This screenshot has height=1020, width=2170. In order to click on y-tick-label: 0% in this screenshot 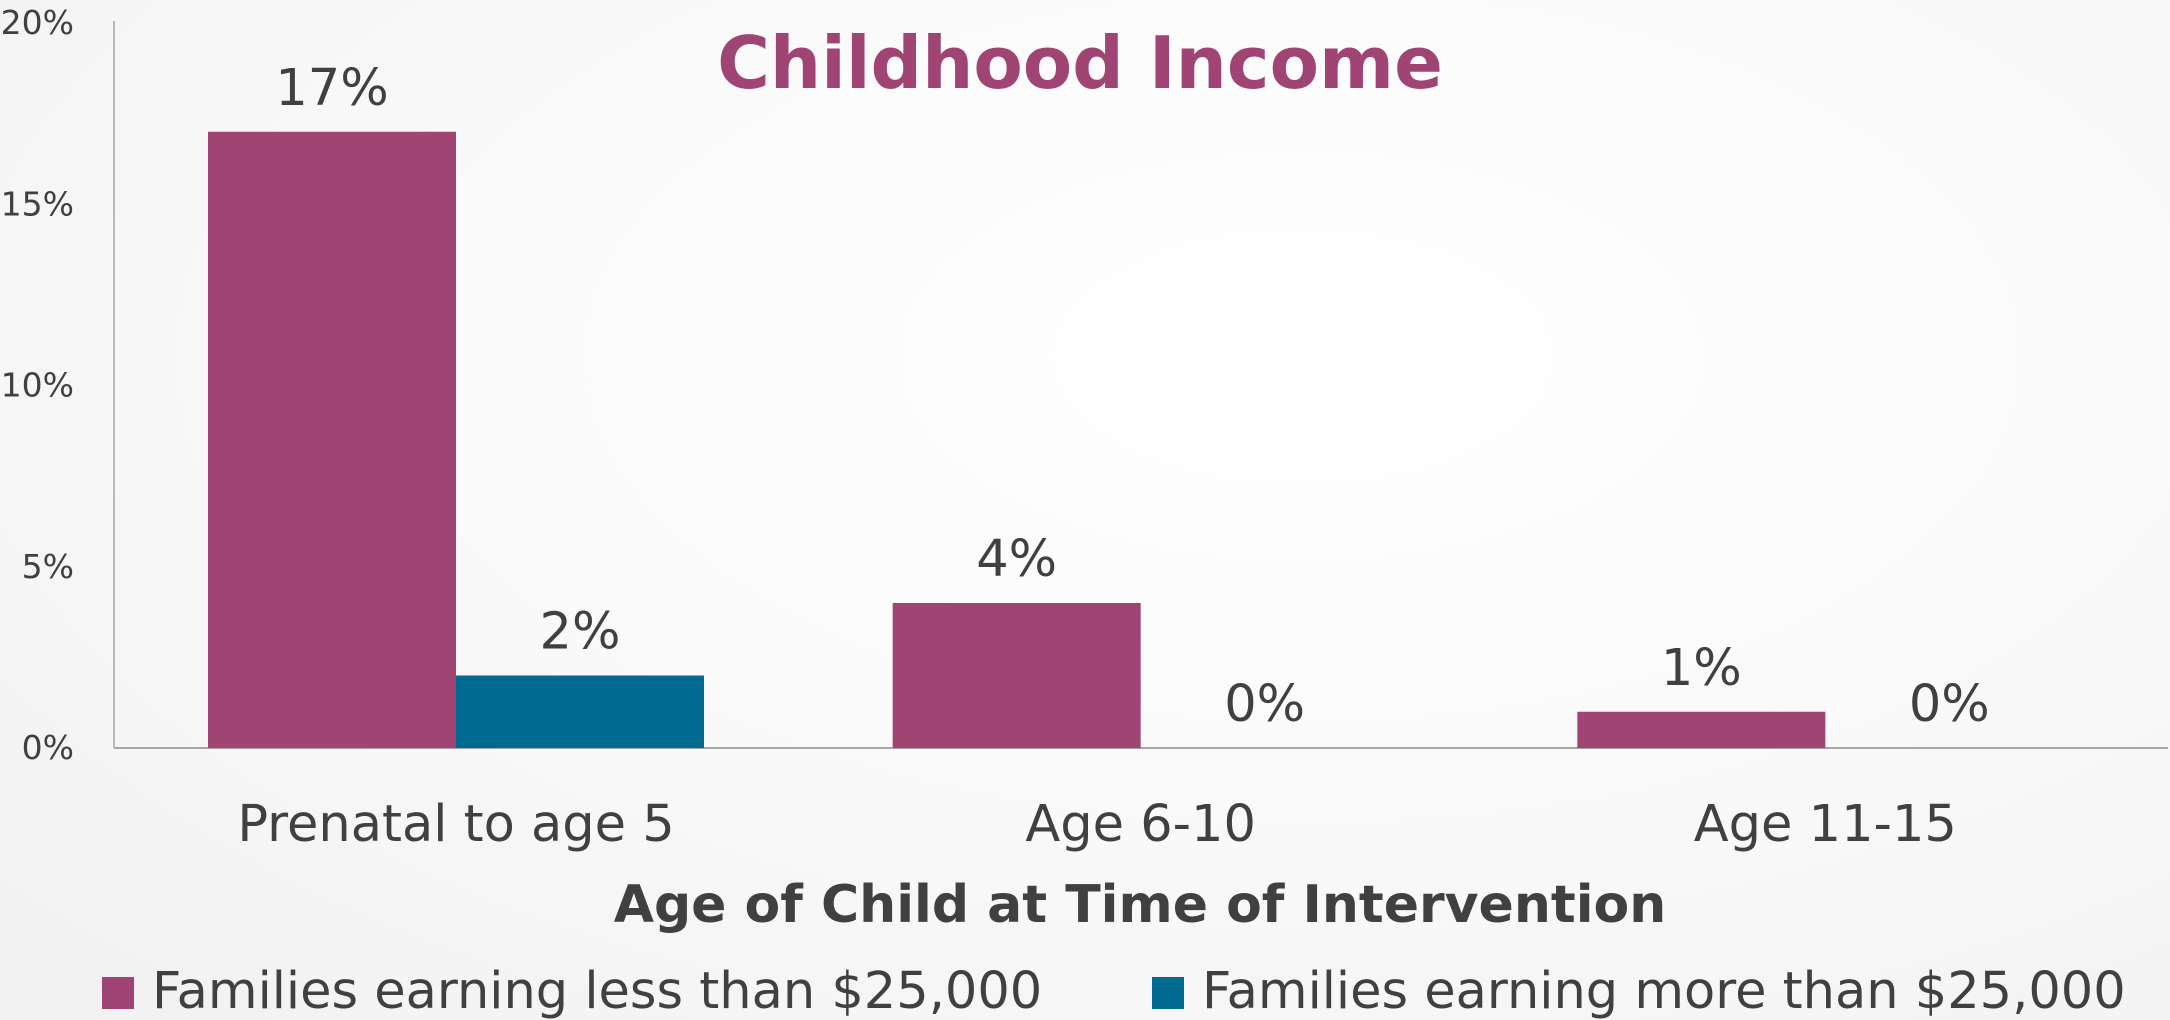, I will do `click(48, 747)`.